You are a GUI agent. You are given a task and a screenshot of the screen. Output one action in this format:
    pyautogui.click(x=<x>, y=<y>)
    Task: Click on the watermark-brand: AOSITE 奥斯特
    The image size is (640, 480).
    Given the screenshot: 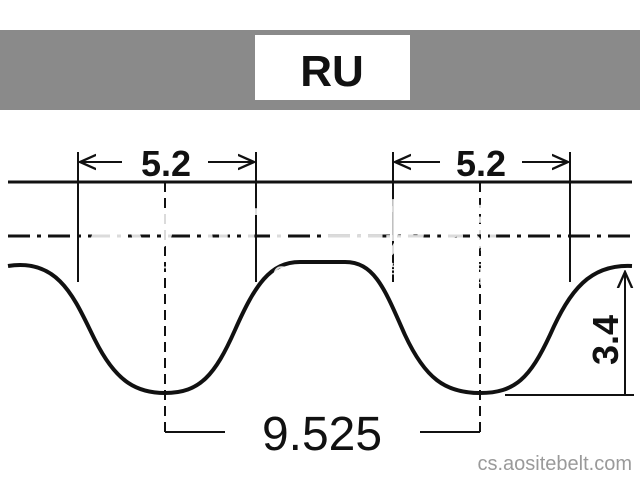 What is the action you would take?
    pyautogui.click(x=295, y=229)
    